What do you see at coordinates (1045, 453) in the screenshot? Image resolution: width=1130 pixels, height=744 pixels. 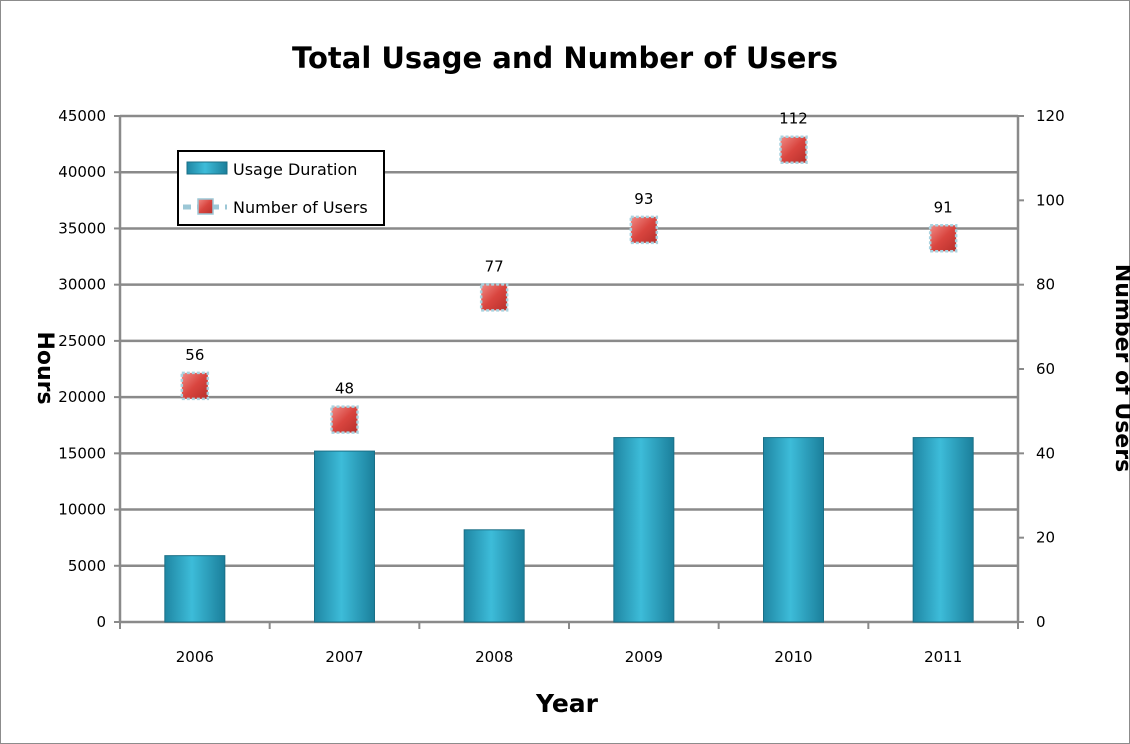 I see `right-tick-label: 40` at bounding box center [1045, 453].